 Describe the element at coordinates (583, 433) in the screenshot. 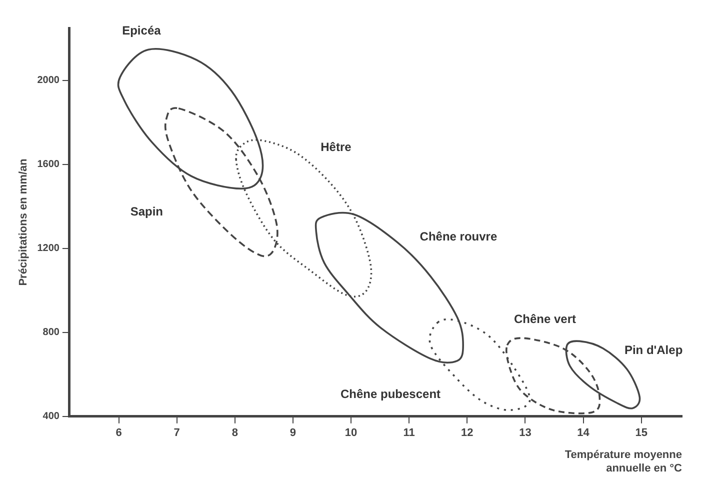

I see `x-tick-label: 14` at that location.